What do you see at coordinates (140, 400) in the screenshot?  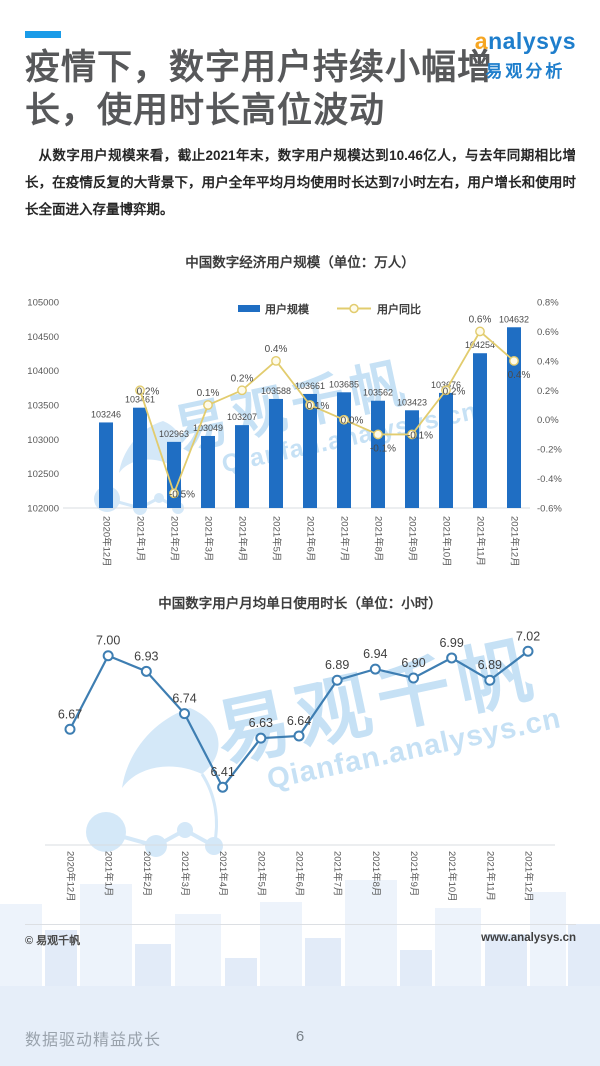 I see `svg-text: 103461` at bounding box center [140, 400].